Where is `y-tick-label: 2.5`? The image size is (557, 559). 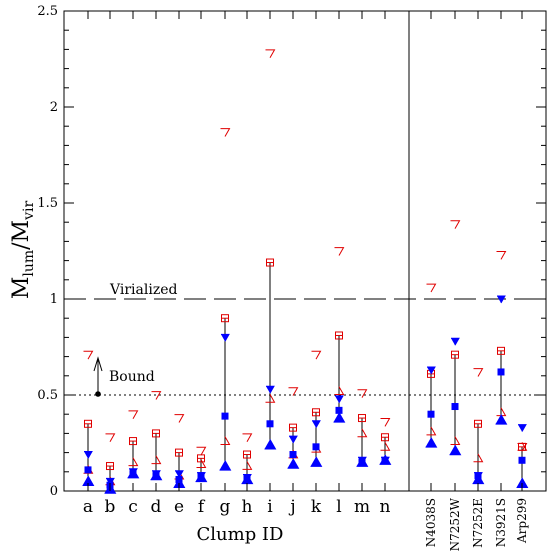
y-tick-label: 2.5 is located at coordinates (47, 11).